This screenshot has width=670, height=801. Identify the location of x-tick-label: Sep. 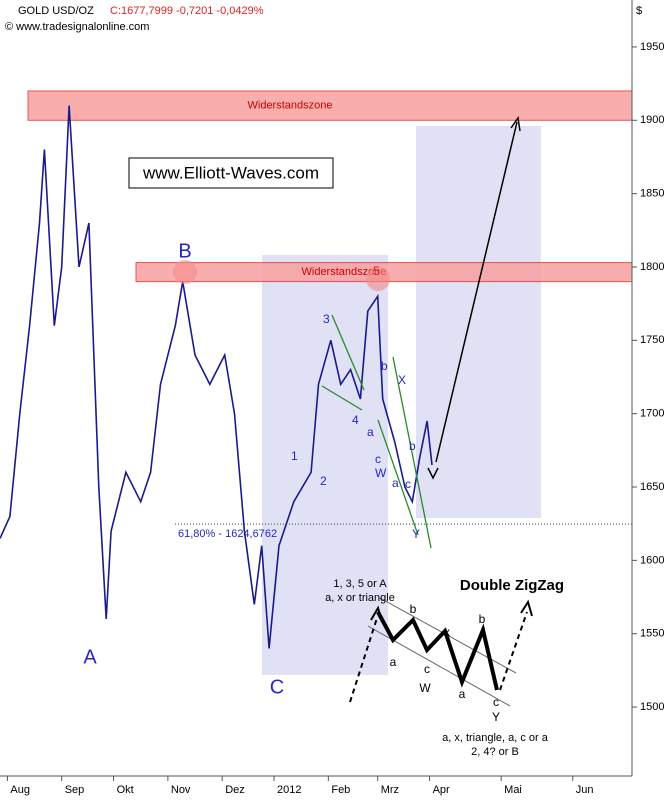
(75, 790).